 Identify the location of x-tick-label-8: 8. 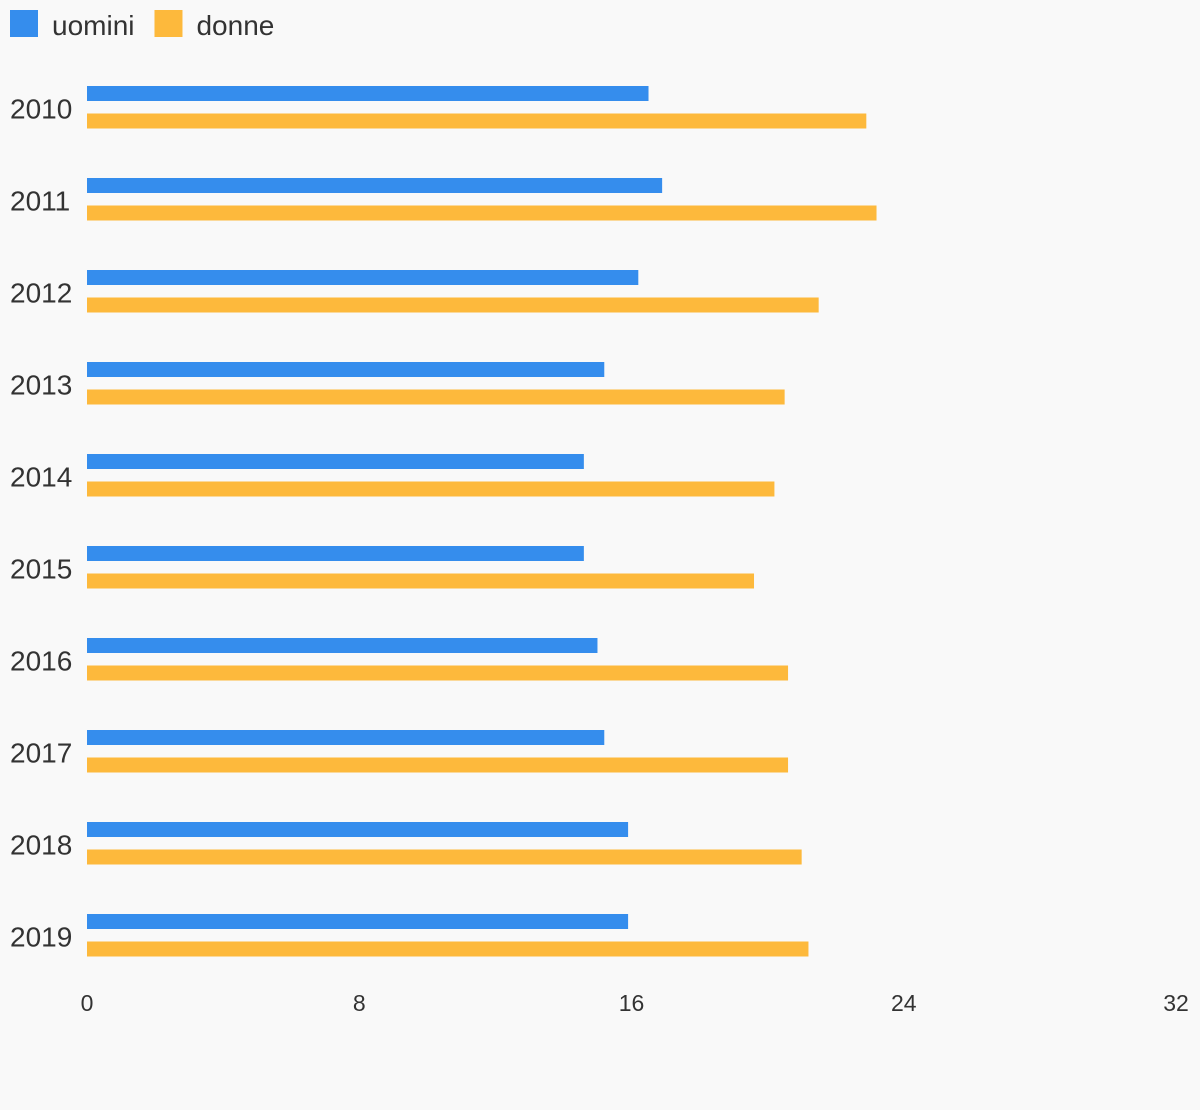
(359, 1003).